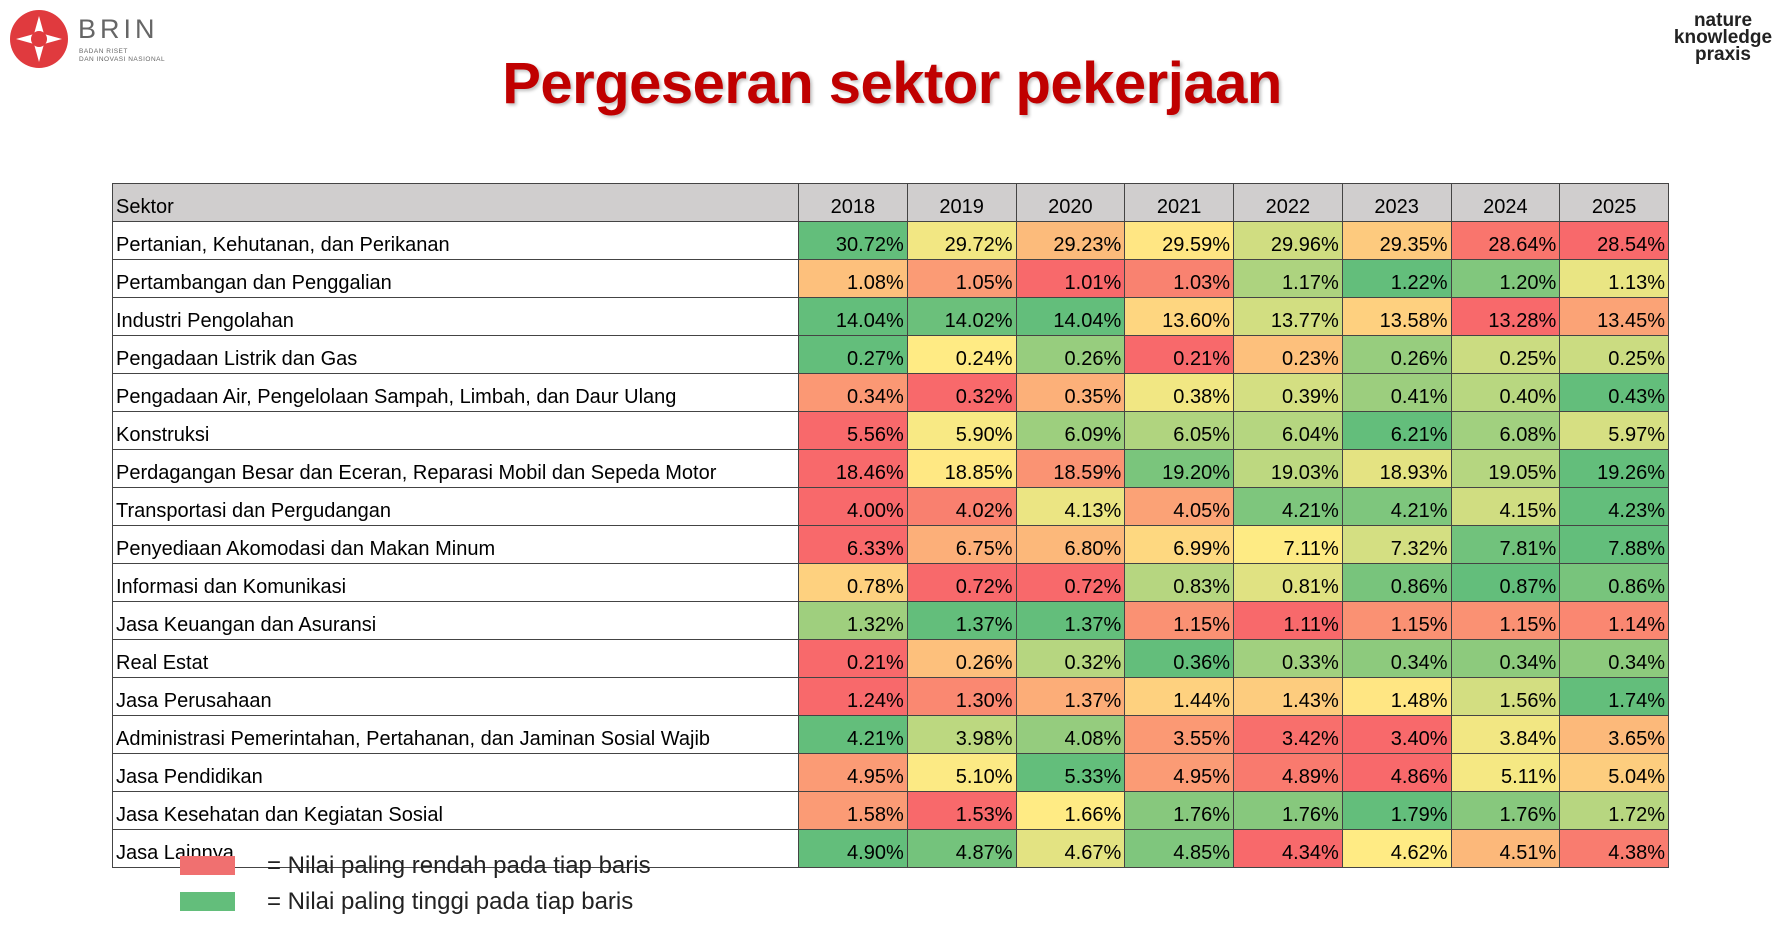  What do you see at coordinates (853, 582) in the screenshot?
I see `value-cell: 0.78%` at bounding box center [853, 582].